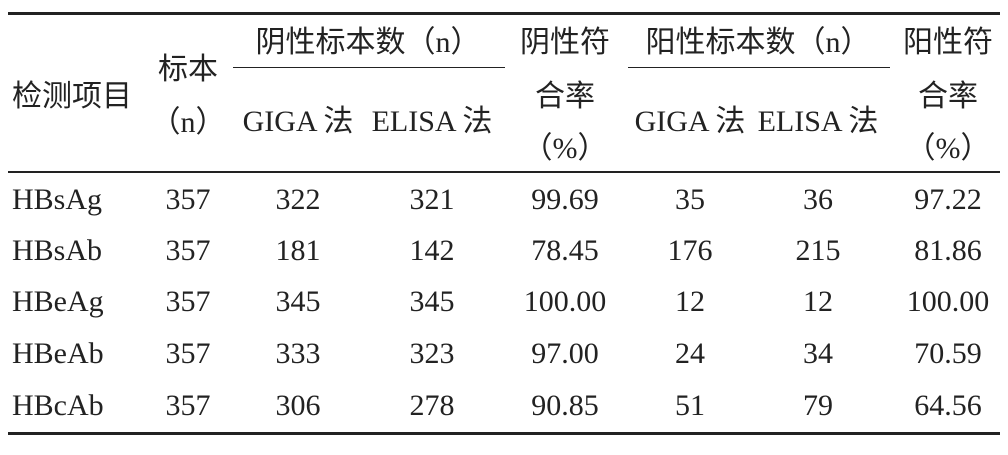 This screenshot has height=455, width=1008. I want to click on cell: 90.85, so click(565, 405).